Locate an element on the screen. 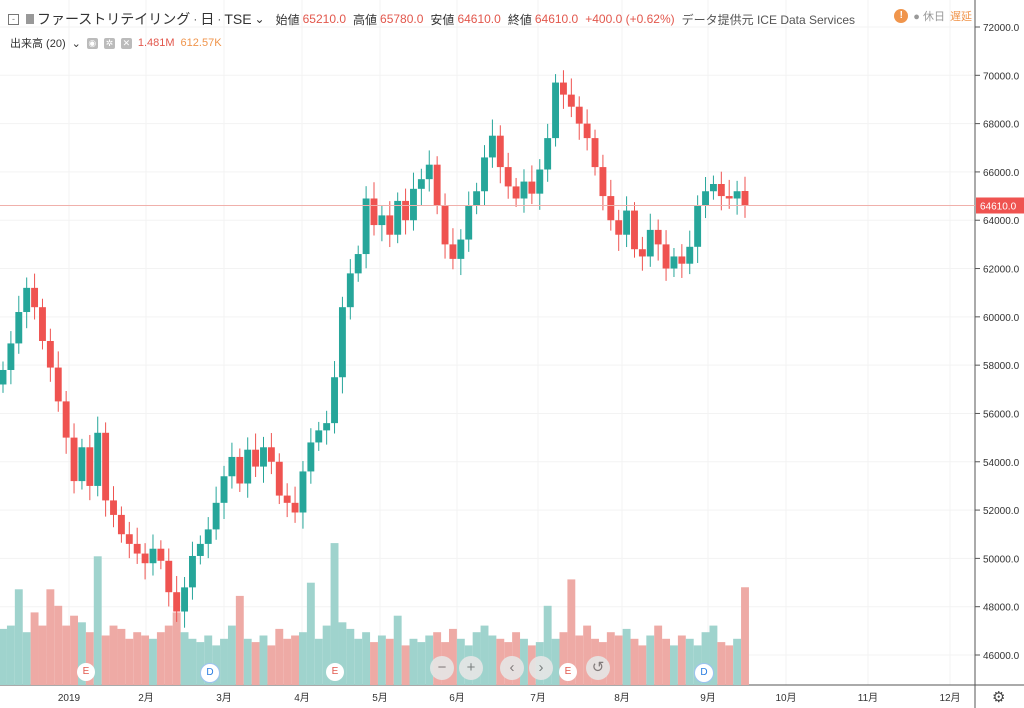 The height and width of the screenshot is (708, 1024). interval: 日 is located at coordinates (207, 19).